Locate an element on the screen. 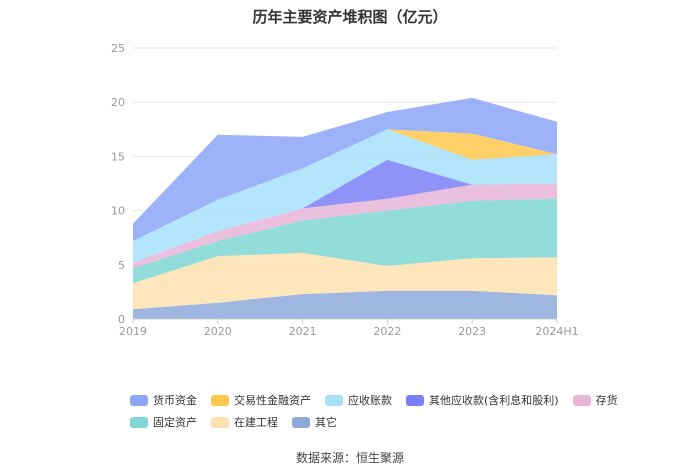  legend-item: 应收账款 is located at coordinates (358, 400).